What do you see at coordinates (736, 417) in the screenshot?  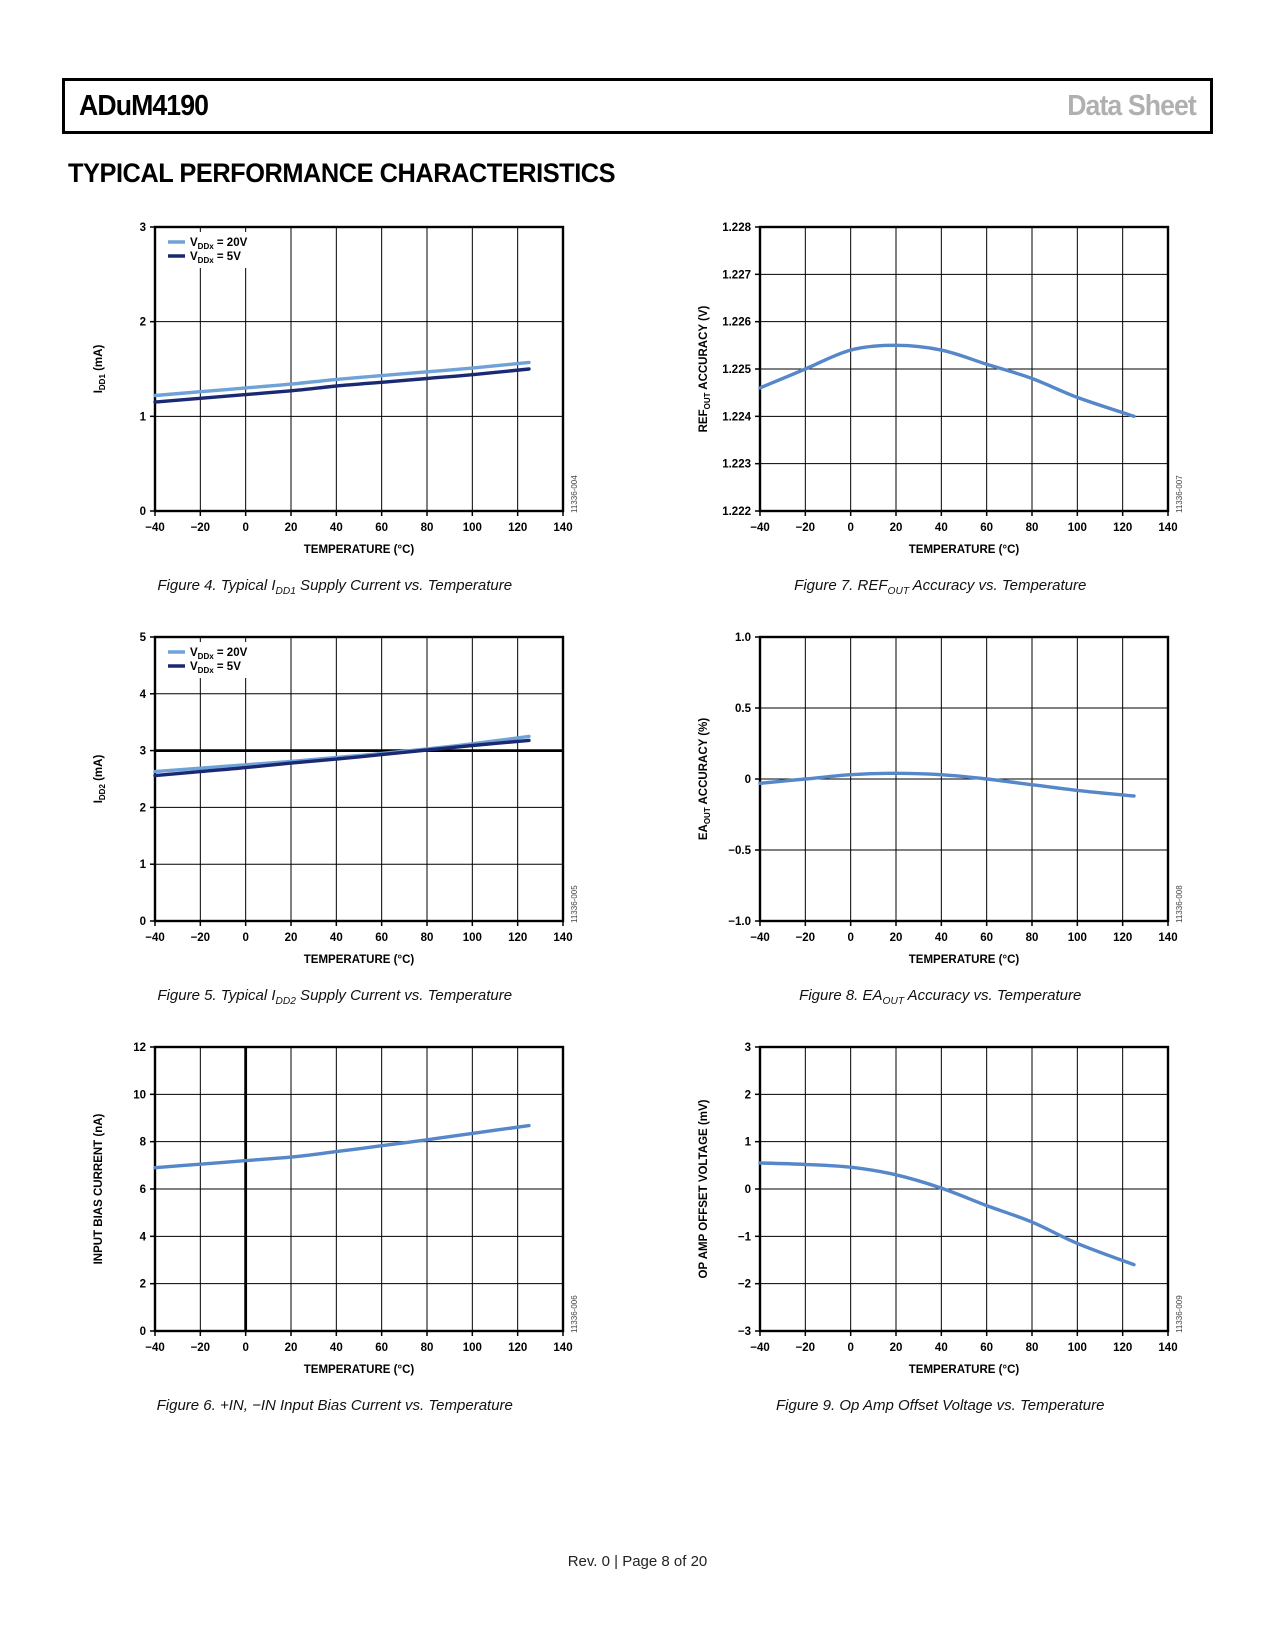 I see `svg-text: 1.224` at bounding box center [736, 417].